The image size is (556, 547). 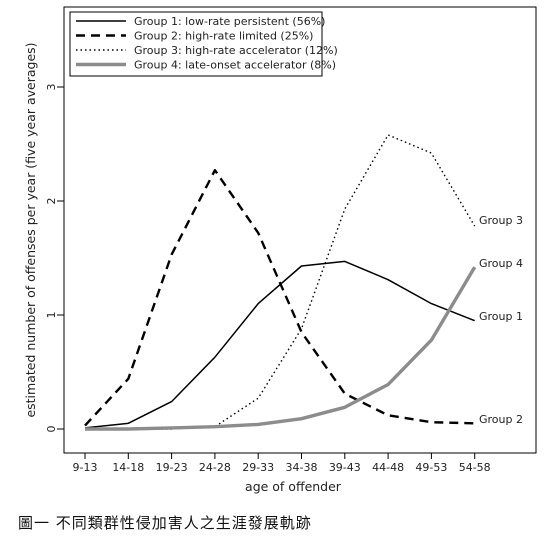 What do you see at coordinates (172, 467) in the screenshot?
I see `x-tick-label: 19-23` at bounding box center [172, 467].